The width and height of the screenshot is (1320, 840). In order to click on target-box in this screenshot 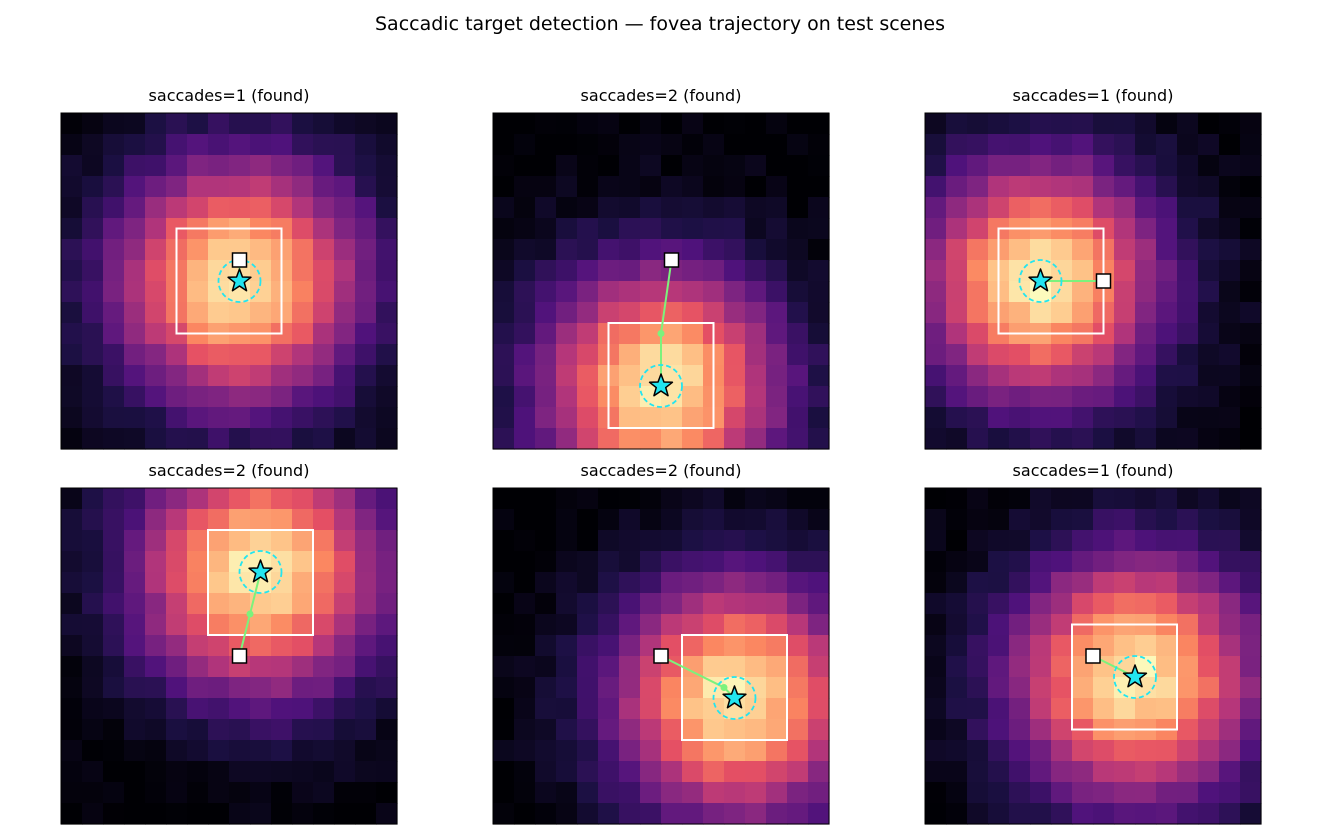, I will do `click(661, 375)`.